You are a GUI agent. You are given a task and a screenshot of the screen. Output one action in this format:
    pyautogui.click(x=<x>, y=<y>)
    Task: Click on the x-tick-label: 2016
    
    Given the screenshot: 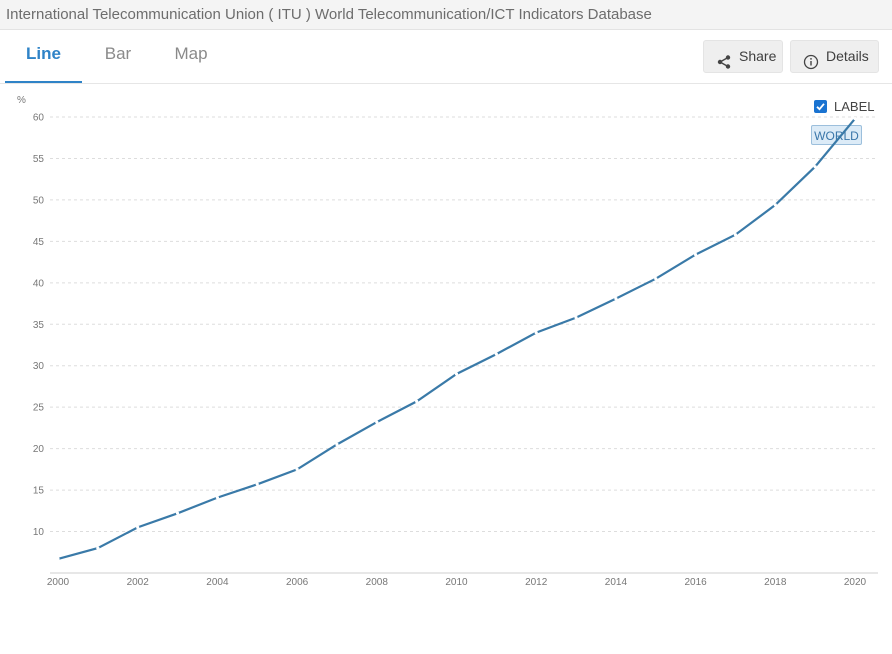 What is the action you would take?
    pyautogui.click(x=695, y=582)
    